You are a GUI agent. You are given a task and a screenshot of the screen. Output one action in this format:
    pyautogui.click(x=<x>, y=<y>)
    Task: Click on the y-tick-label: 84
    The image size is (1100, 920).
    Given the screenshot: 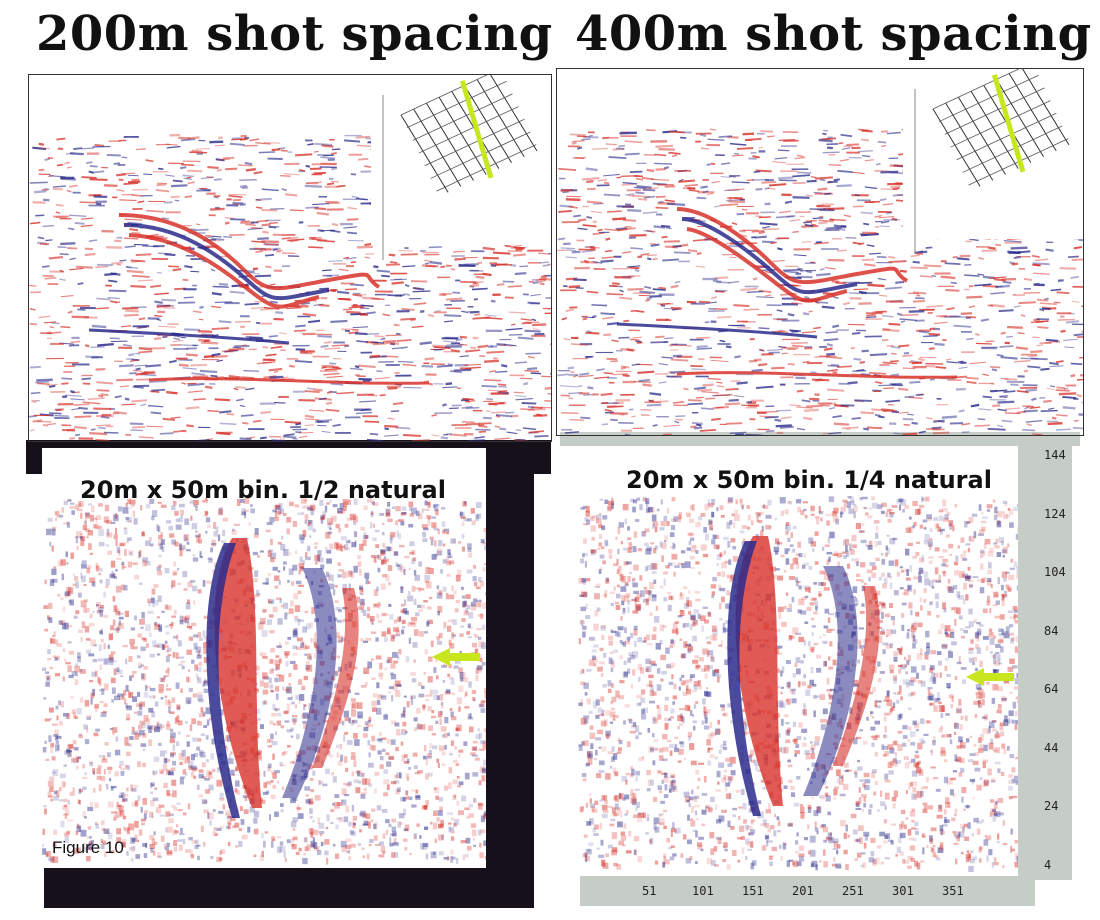 What is the action you would take?
    pyautogui.click(x=1051, y=630)
    